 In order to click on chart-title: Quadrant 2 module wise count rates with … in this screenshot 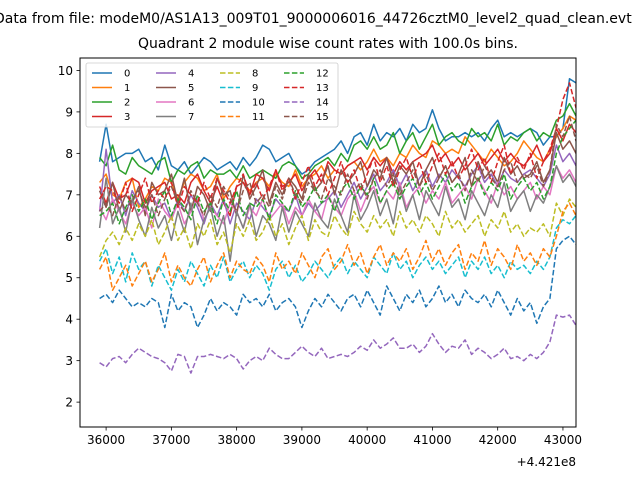, I will do `click(328, 44)`.